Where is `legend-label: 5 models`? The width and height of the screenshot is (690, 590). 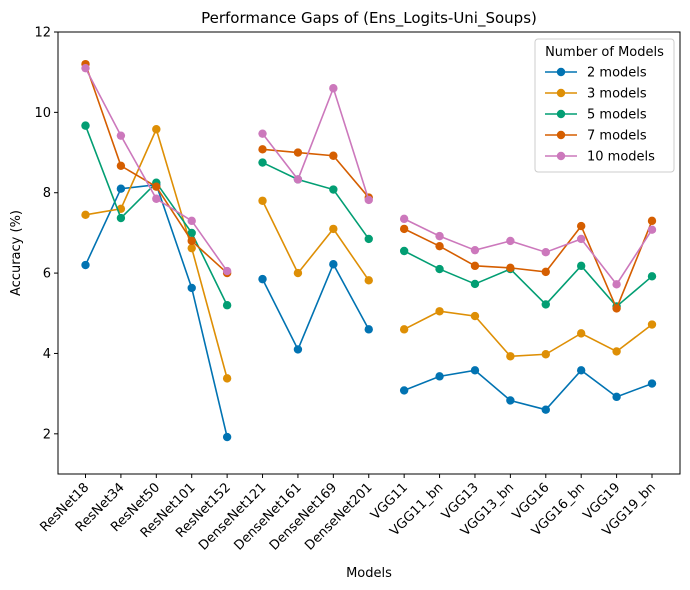 legend-label: 5 models is located at coordinates (617, 115).